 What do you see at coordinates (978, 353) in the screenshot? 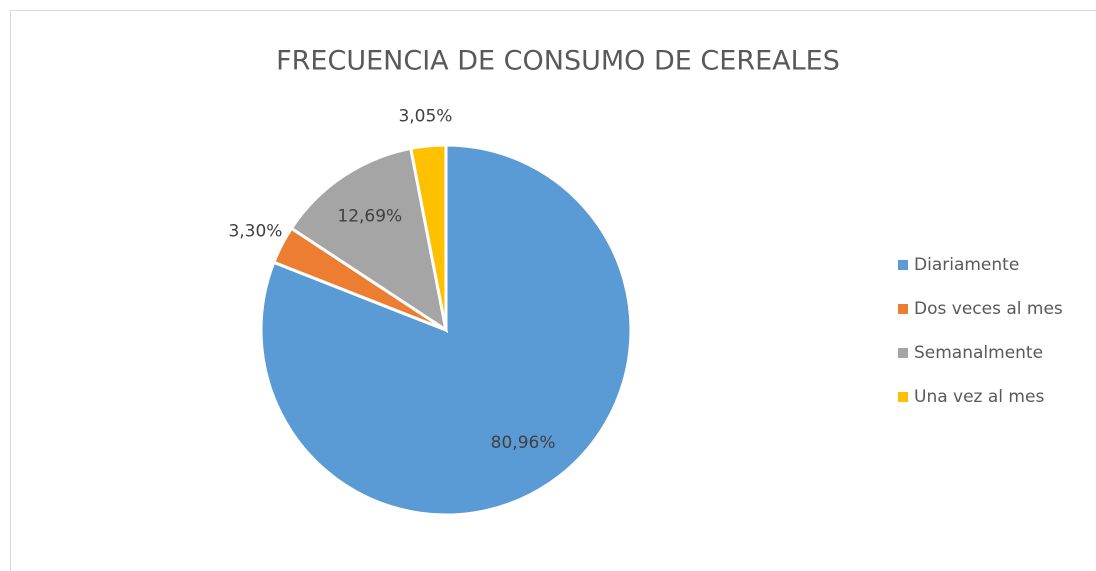
I see `legend-label: Semanalmente` at bounding box center [978, 353].